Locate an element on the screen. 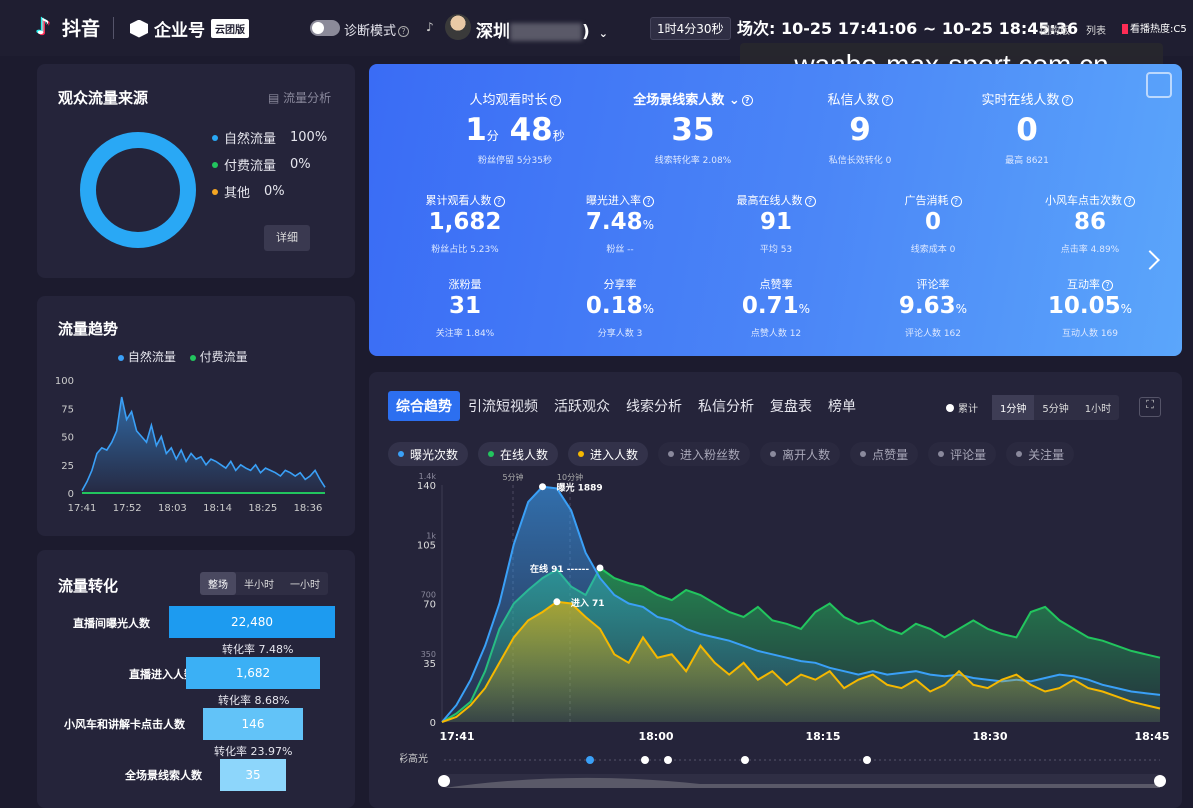  annotation-label: 进入 71 is located at coordinates (588, 603).